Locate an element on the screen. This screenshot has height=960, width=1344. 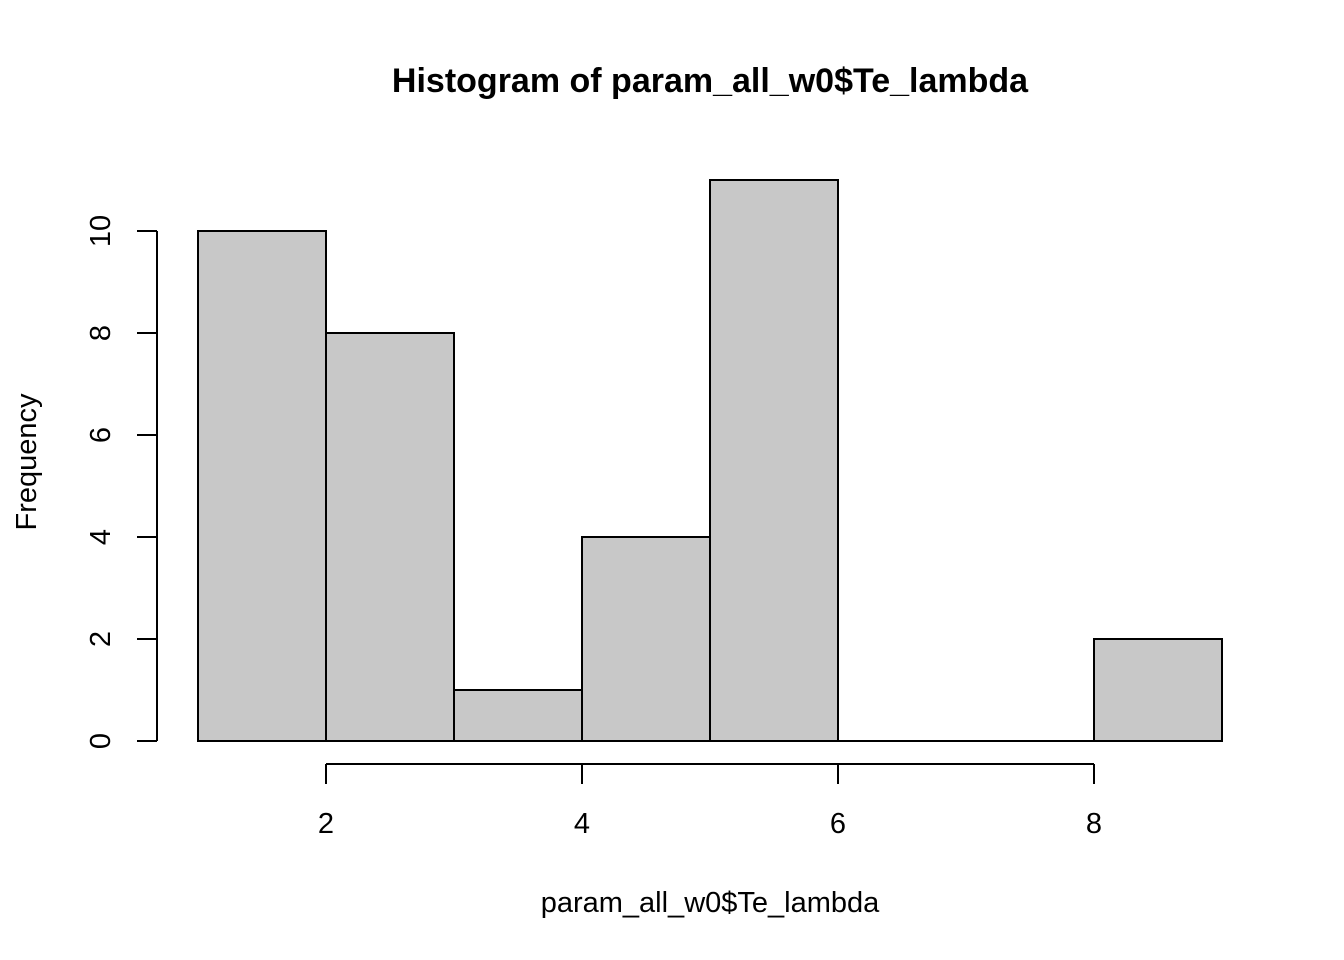
y-tick-label-0: 0 is located at coordinates (101, 741).